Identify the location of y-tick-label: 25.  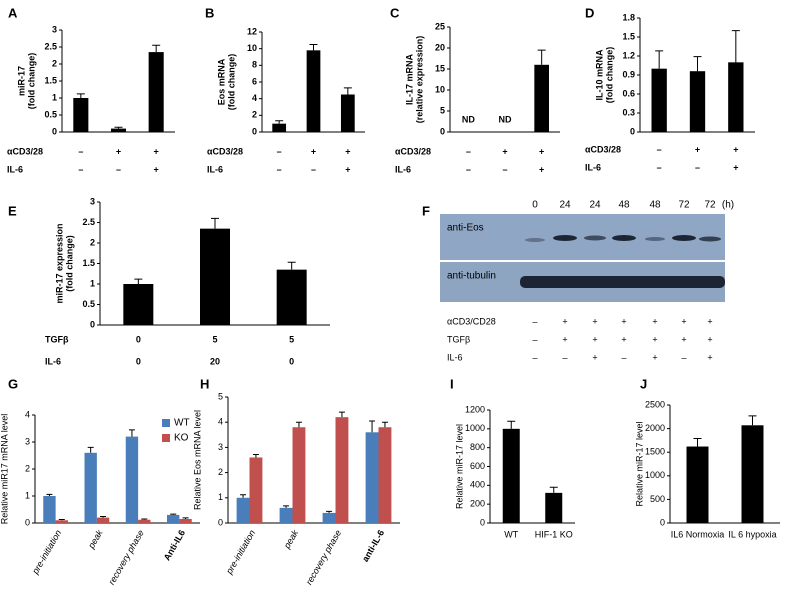
(440, 26).